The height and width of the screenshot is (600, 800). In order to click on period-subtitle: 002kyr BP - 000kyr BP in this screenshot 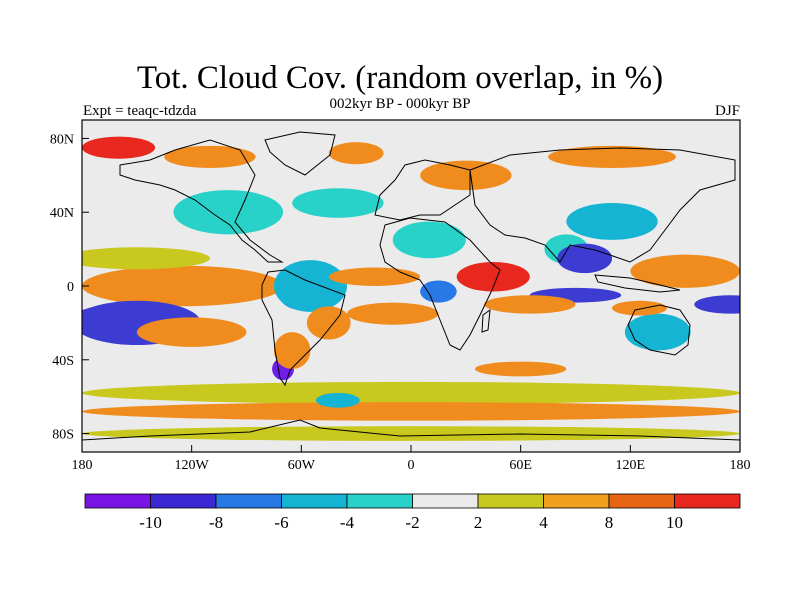, I will do `click(400, 104)`.